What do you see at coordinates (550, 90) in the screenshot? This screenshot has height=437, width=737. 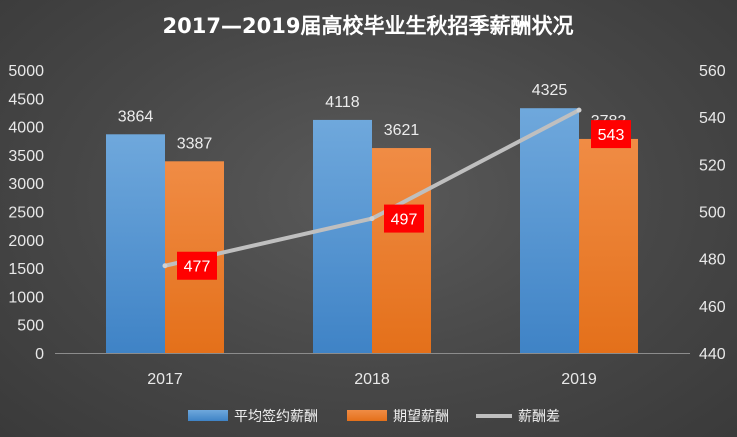 I see `avg-salary-label: 4325` at bounding box center [550, 90].